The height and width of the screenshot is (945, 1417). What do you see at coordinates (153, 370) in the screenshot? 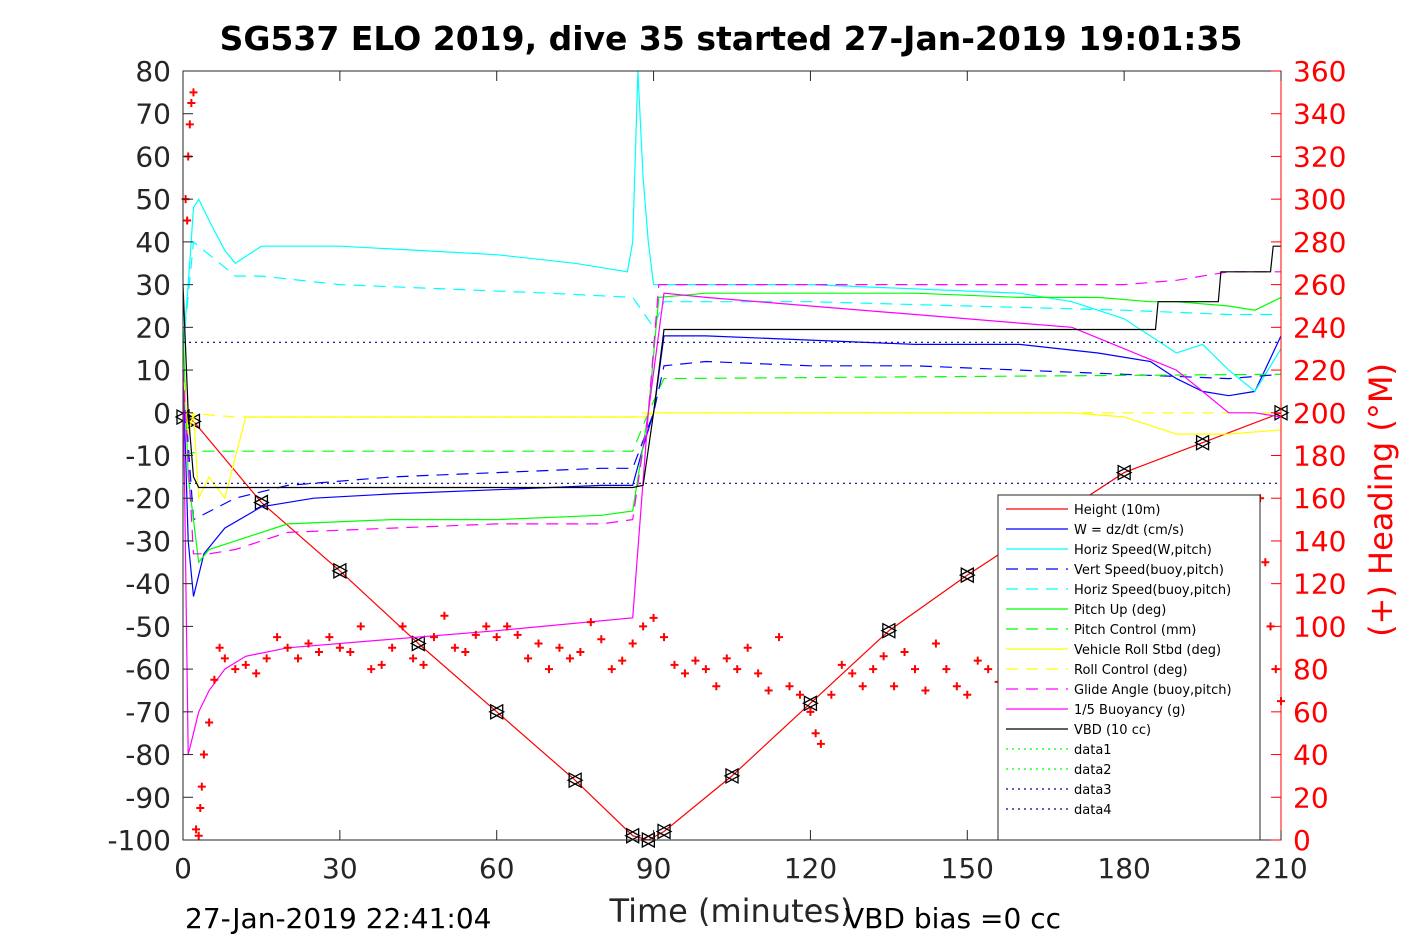
I see `y-tick-label: 10` at bounding box center [153, 370].